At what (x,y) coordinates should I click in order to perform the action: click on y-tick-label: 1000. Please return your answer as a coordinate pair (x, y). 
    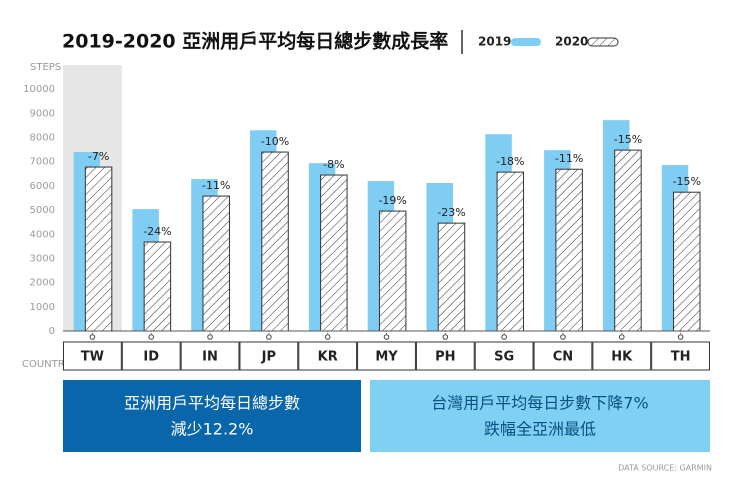
    Looking at the image, I should click on (42, 307).